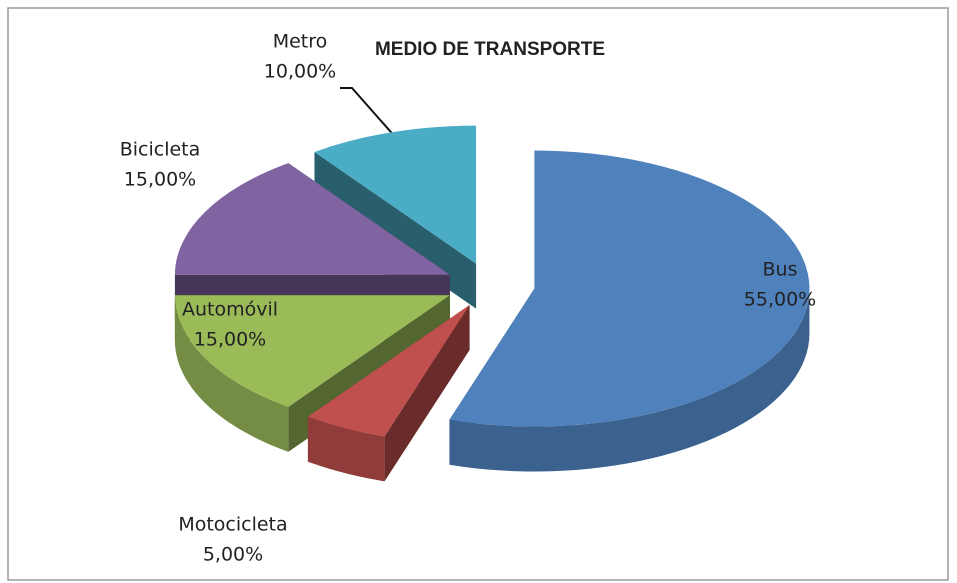 This screenshot has width=957, height=583. I want to click on slice-label: Metro, so click(300, 42).